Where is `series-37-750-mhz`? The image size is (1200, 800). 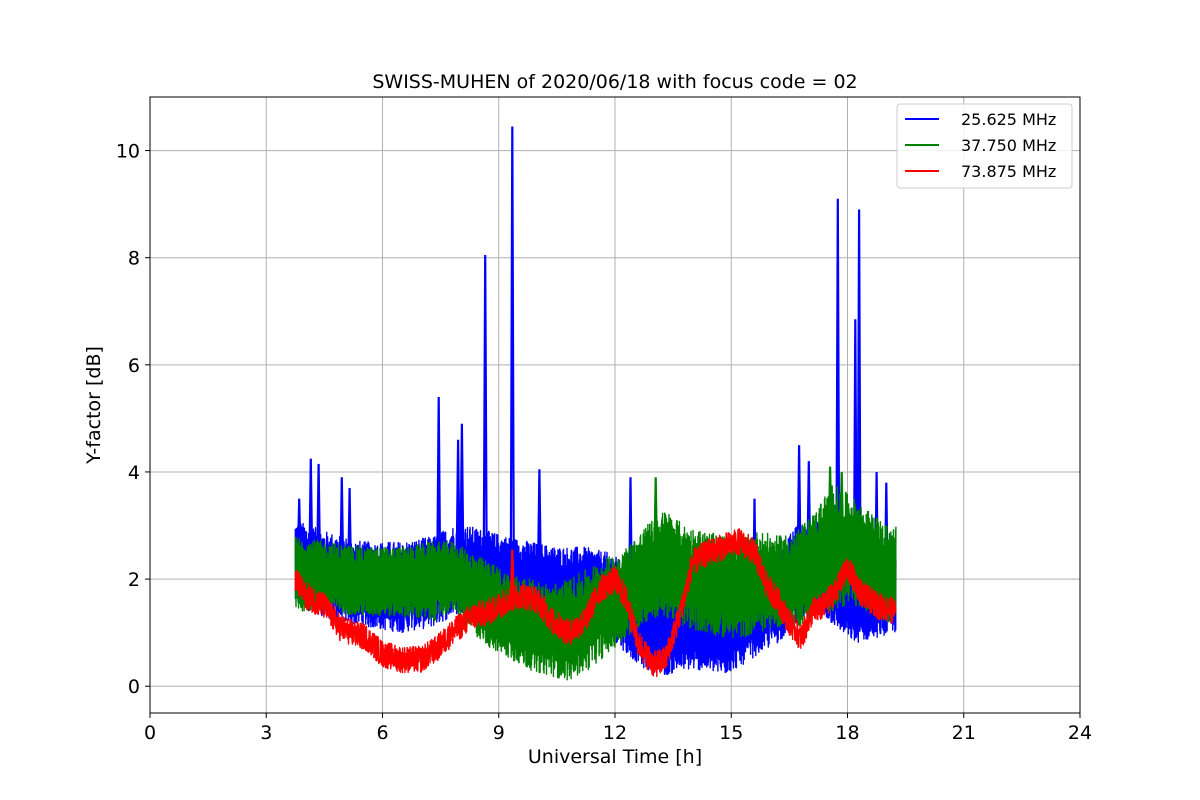
series-37-750-mhz is located at coordinates (595, 573).